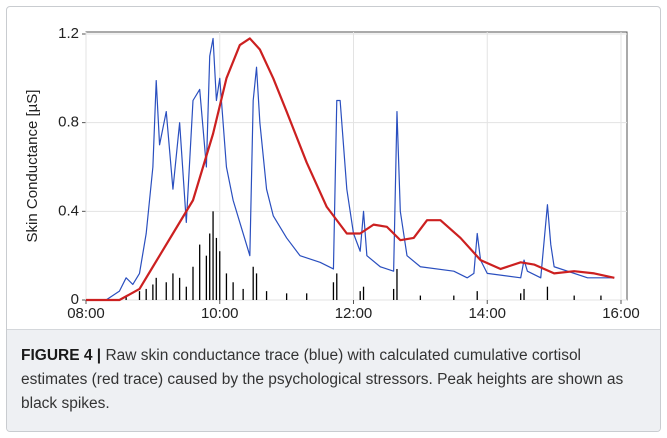 The image size is (667, 438). I want to click on x-tick-label: 12:00, so click(354, 313).